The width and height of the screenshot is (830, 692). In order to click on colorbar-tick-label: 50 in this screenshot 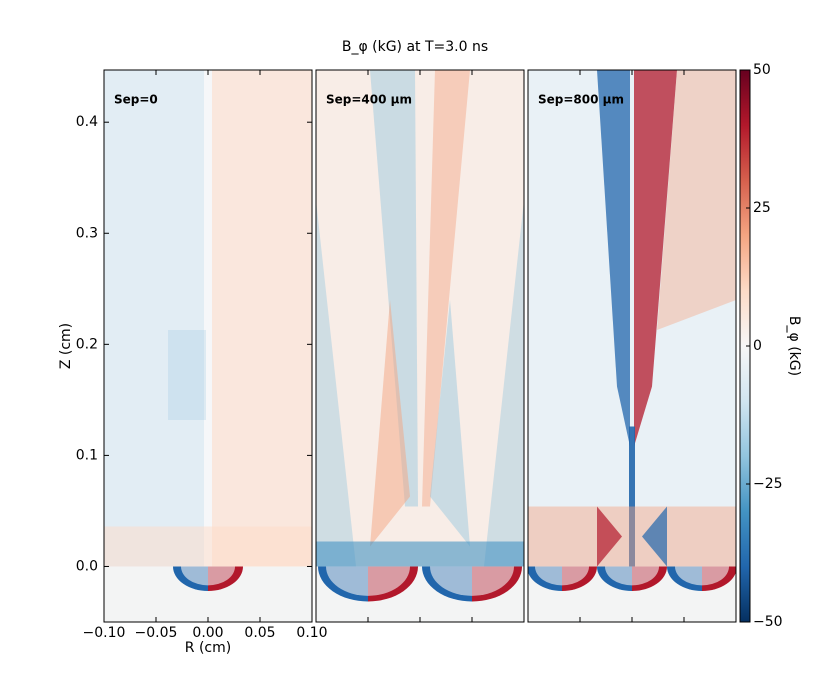, I will do `click(762, 70)`.